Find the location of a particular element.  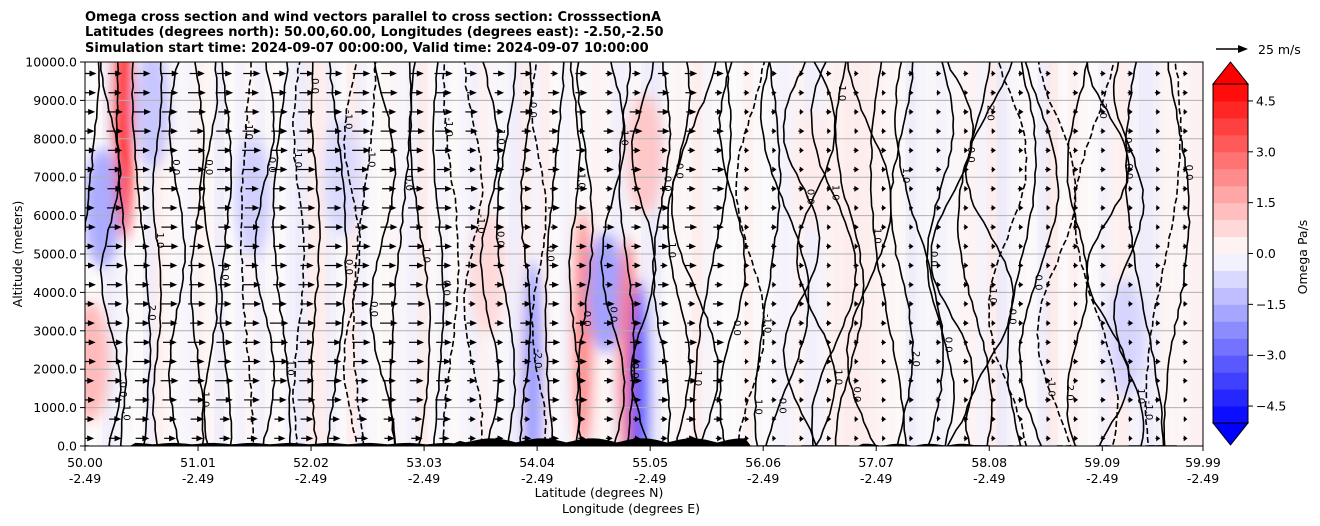

y-axis-label: Altitude (meters) is located at coordinates (17, 254).